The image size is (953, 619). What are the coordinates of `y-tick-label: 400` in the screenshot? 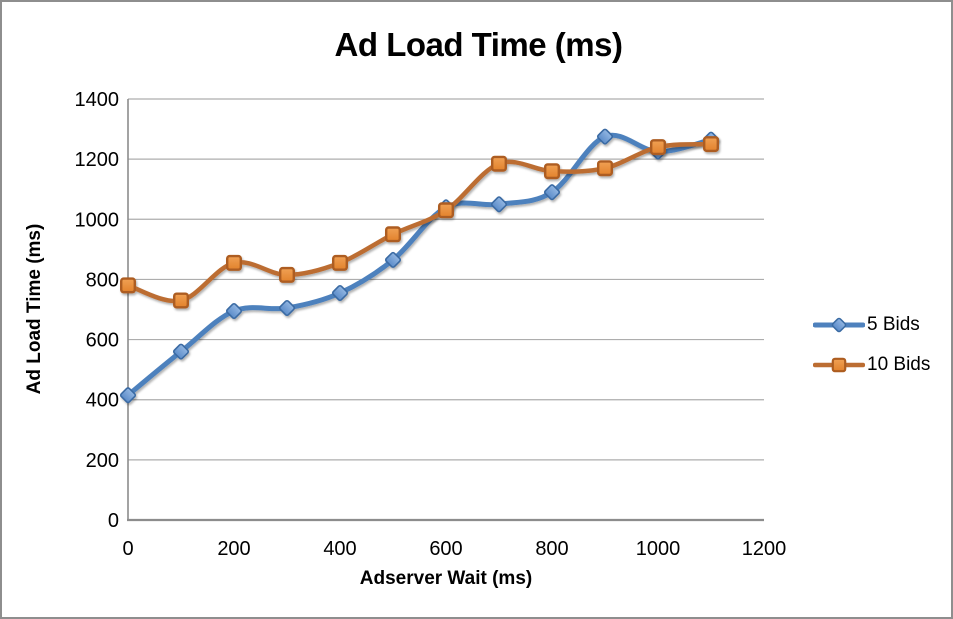 It's located at (102, 401).